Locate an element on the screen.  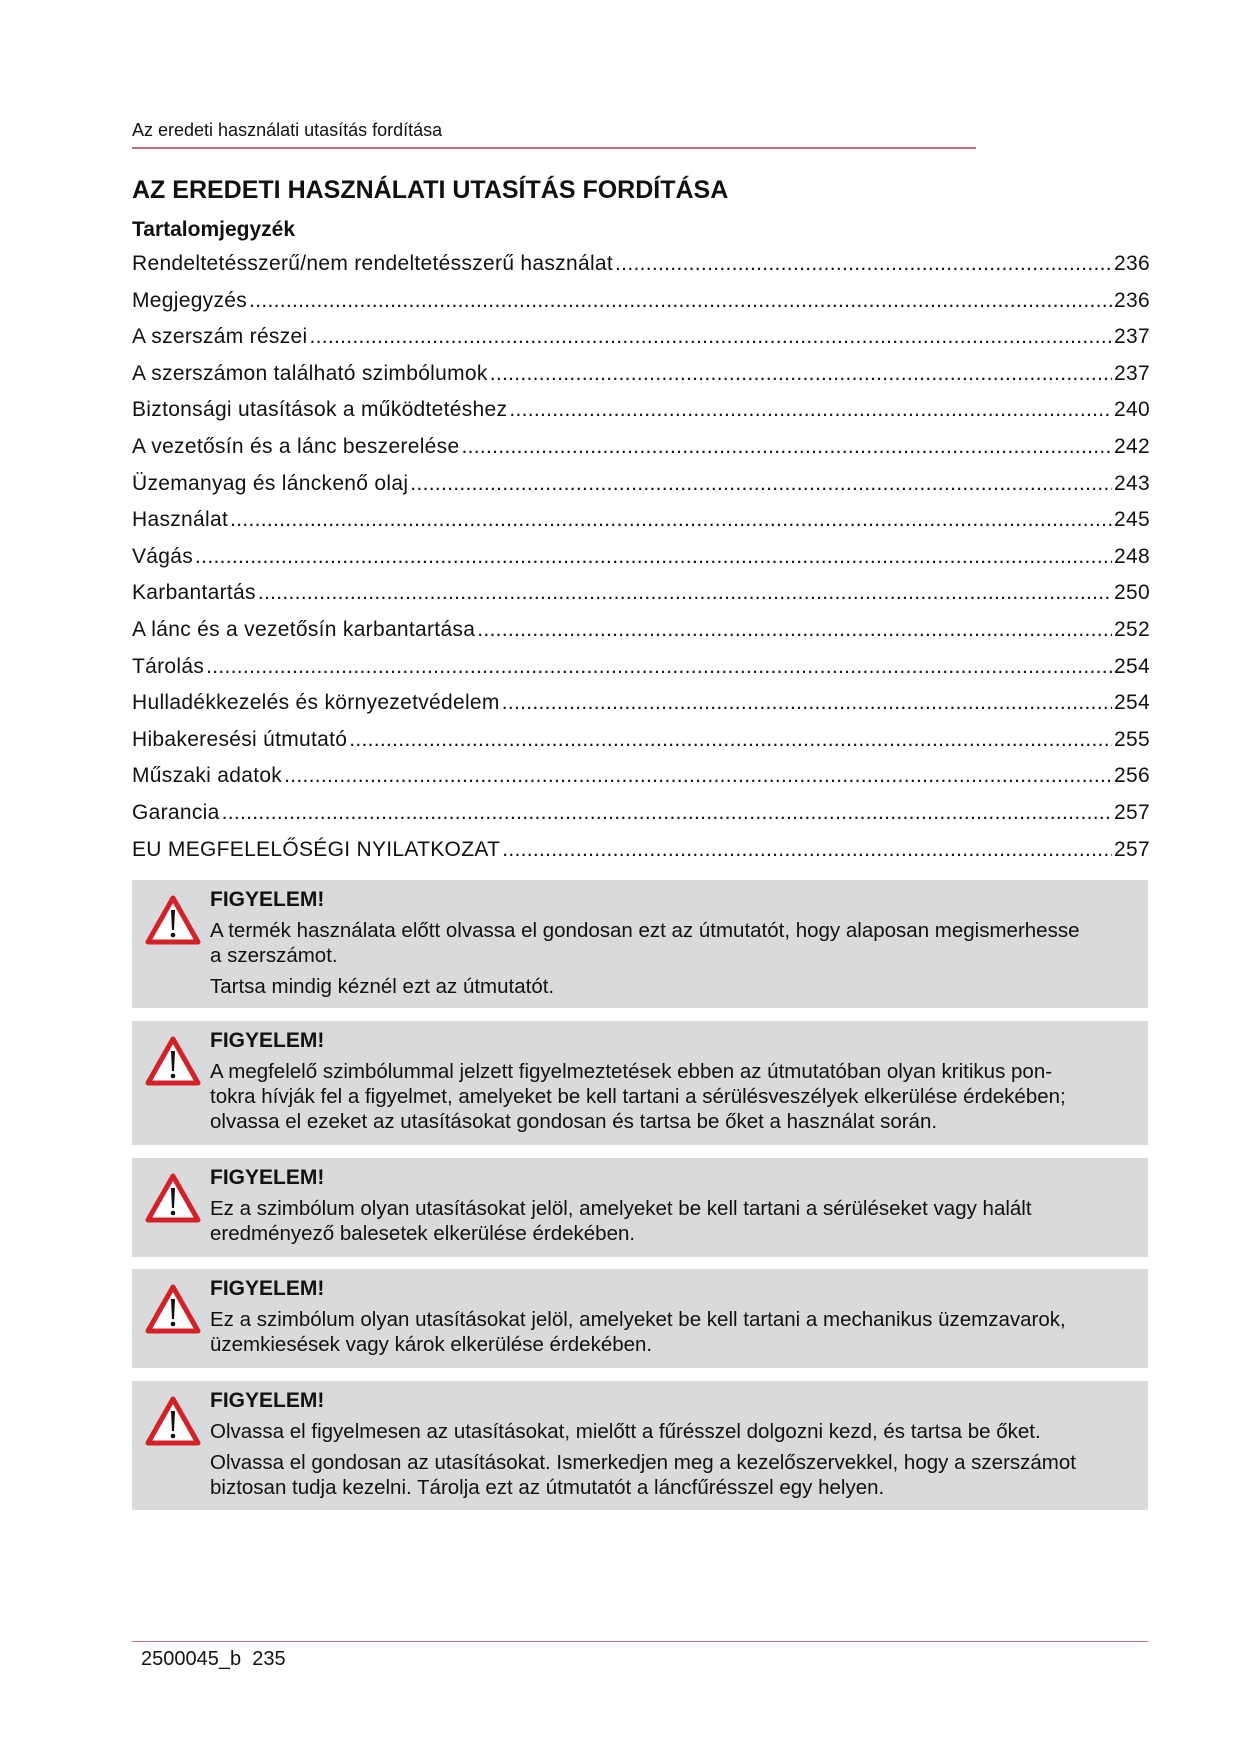
toc-entry: EU MEGFELELŐSÉGI NYILATKOZAT 257 is located at coordinates (641, 856).